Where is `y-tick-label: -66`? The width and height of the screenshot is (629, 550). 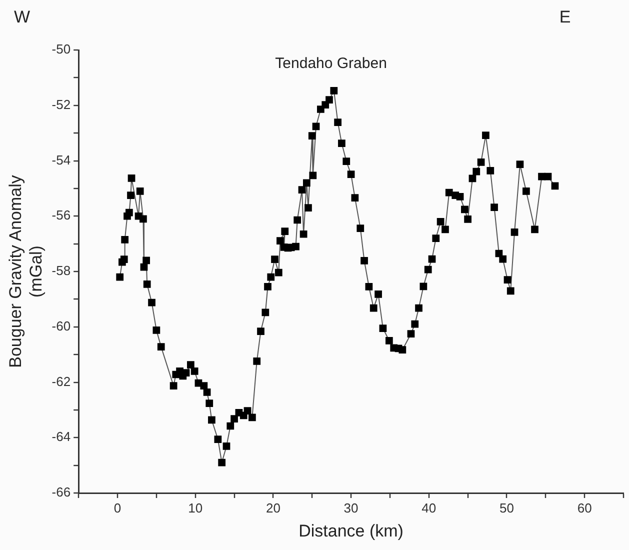 y-tick-label: -66 is located at coordinates (61, 492).